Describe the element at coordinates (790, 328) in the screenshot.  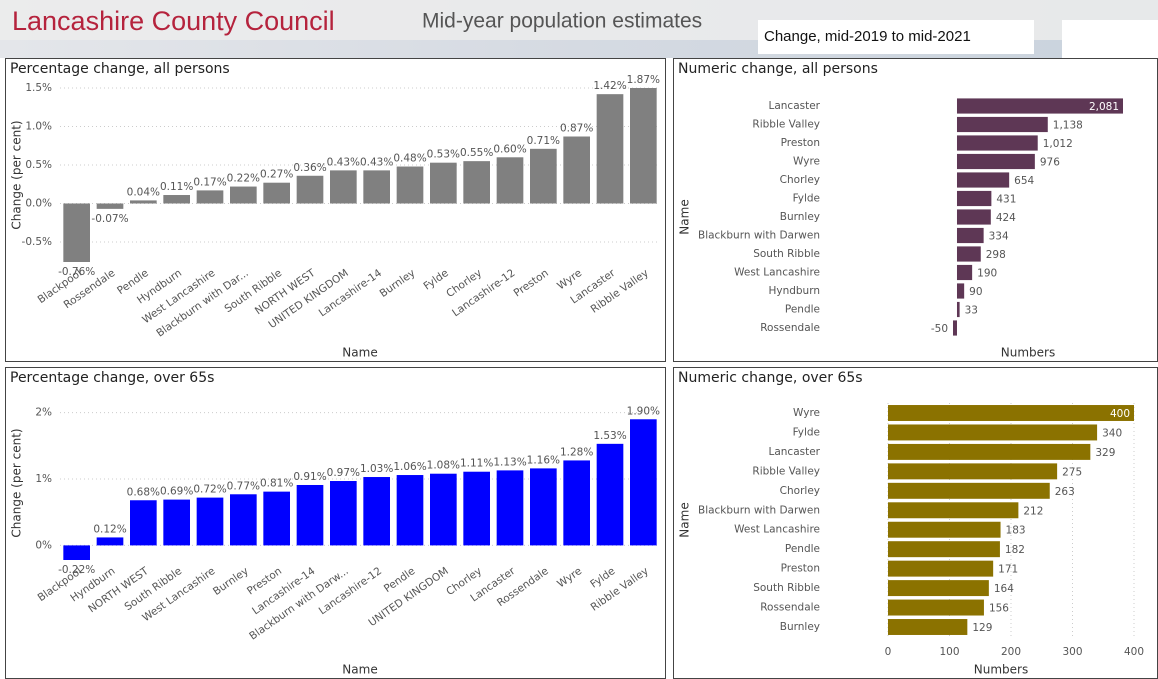
I see `y-tick-label: Rossendale` at that location.